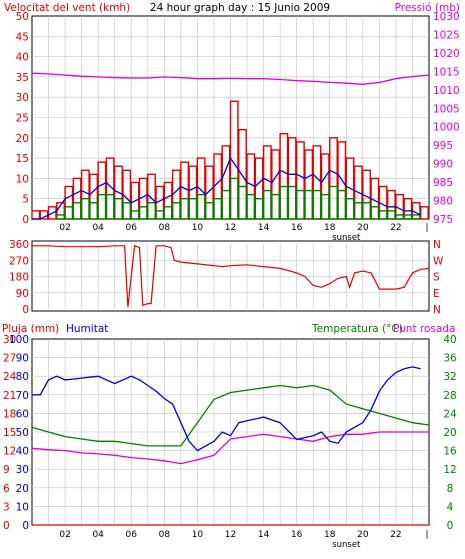 This screenshot has height=559, width=465. I want to click on pressure-line, so click(230, 78).